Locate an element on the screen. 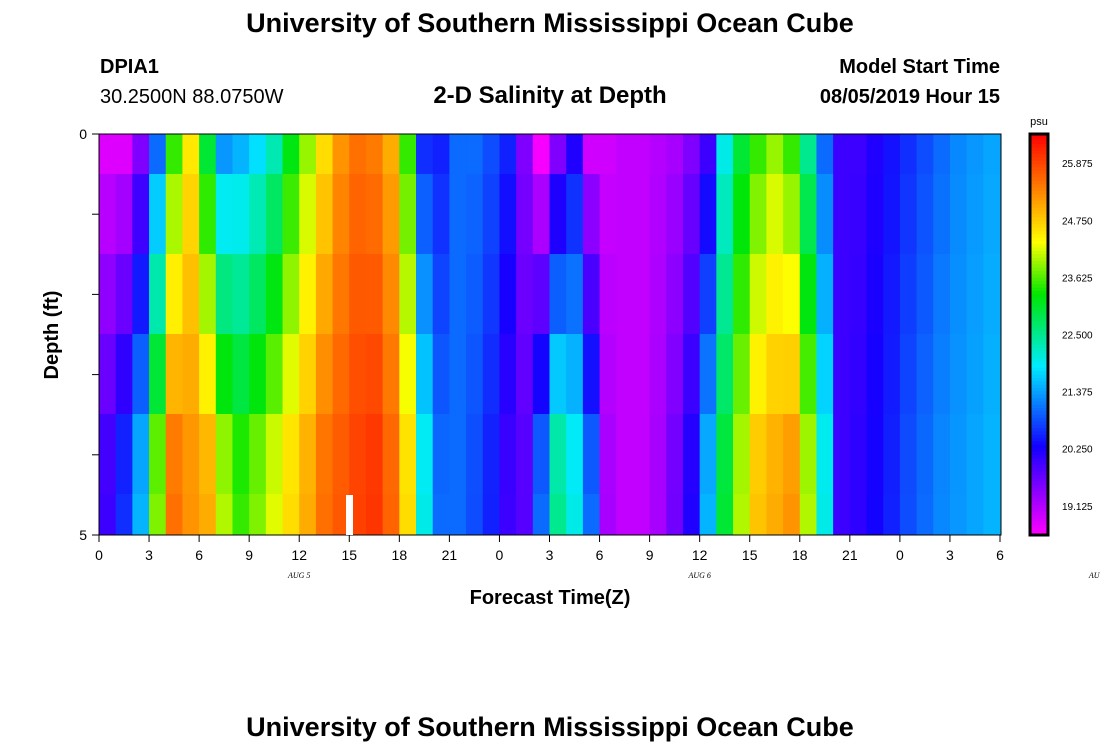 The image size is (1100, 750). x-tick-label: 12 is located at coordinates (700, 555).